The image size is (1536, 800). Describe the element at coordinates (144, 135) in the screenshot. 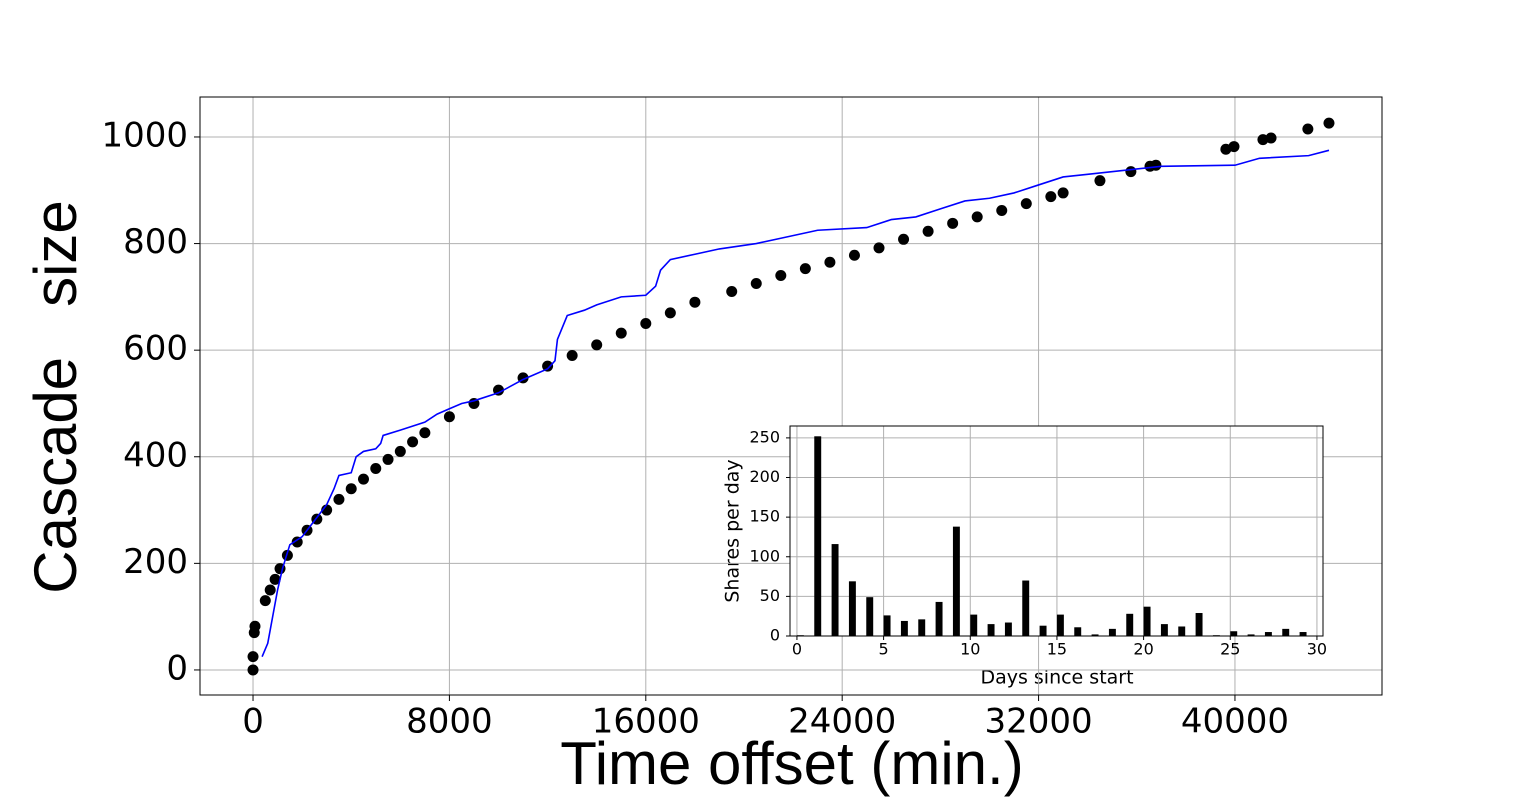

I see `y-tick-label: 1000` at that location.